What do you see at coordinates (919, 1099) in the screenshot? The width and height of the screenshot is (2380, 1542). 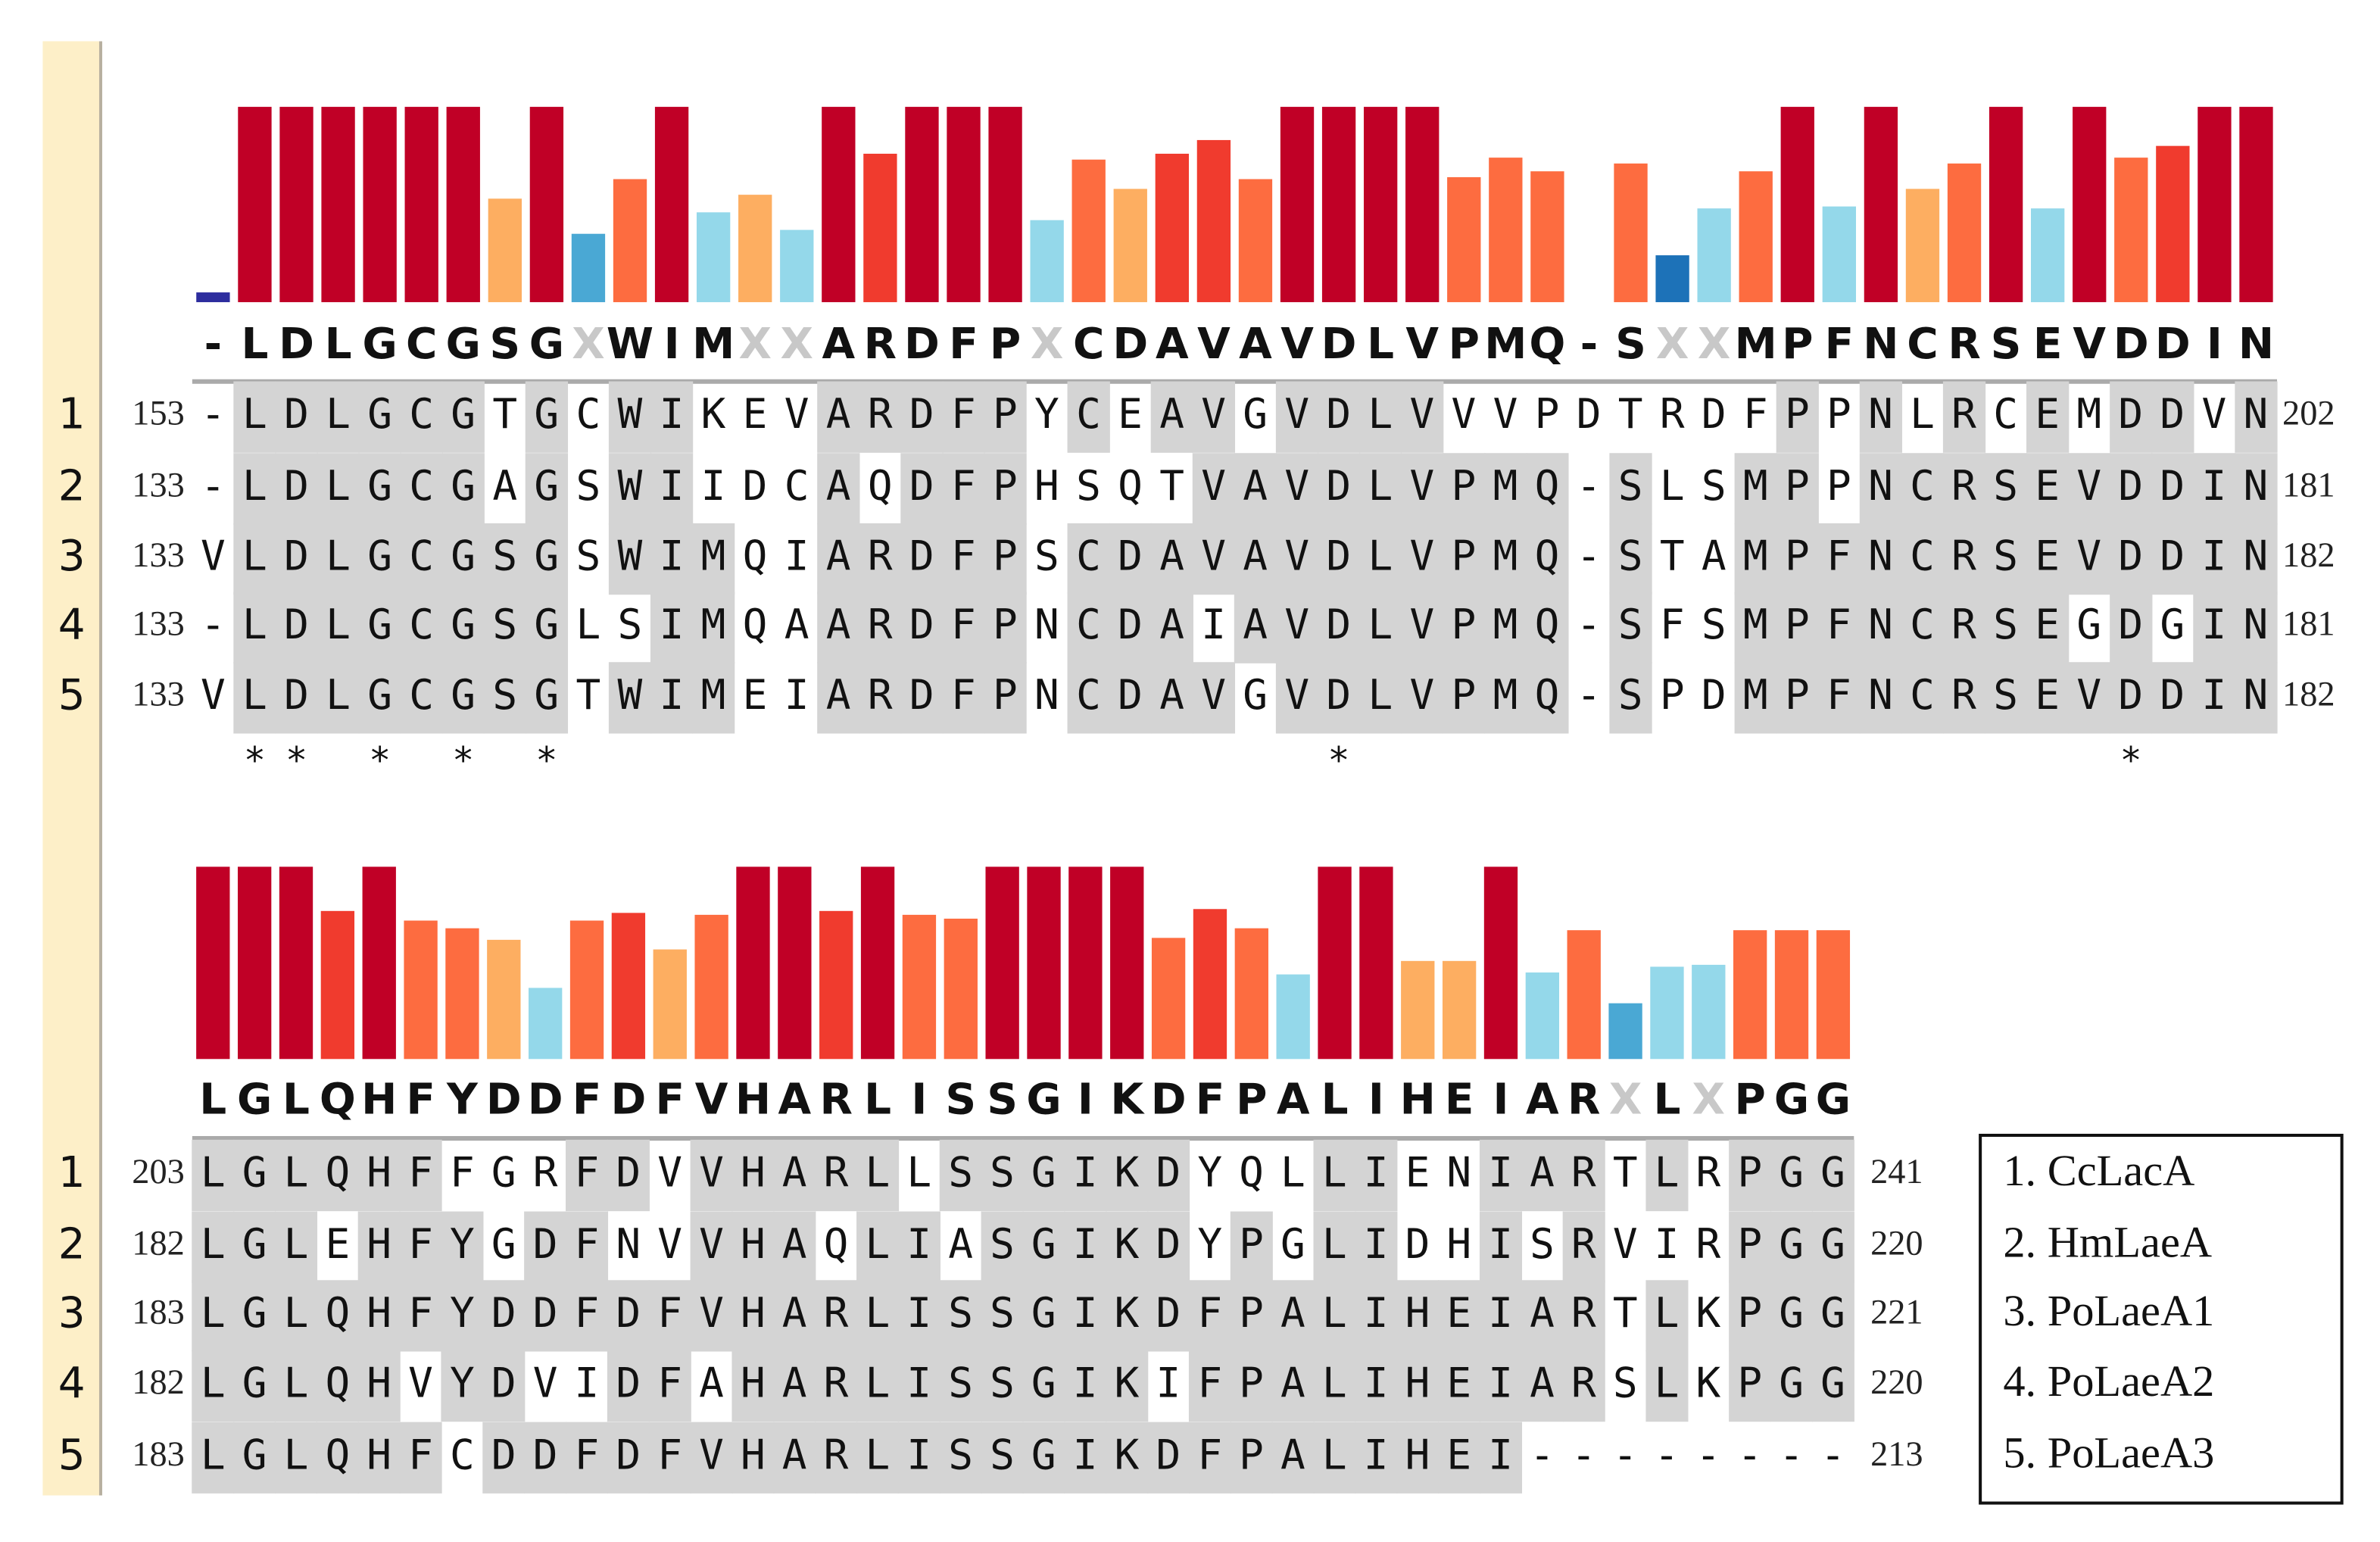 I see `consensus-residue: I` at bounding box center [919, 1099].